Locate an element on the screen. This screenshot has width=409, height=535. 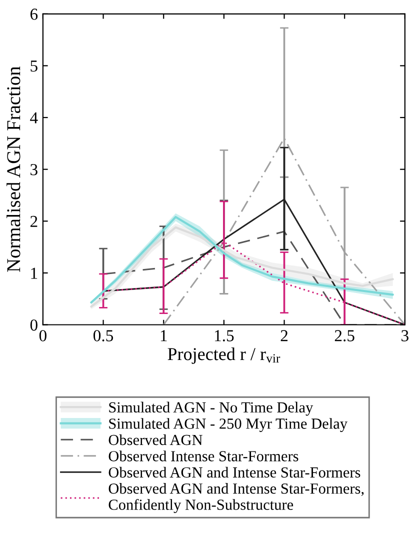
y-tick-label: 4 is located at coordinates (34, 118).